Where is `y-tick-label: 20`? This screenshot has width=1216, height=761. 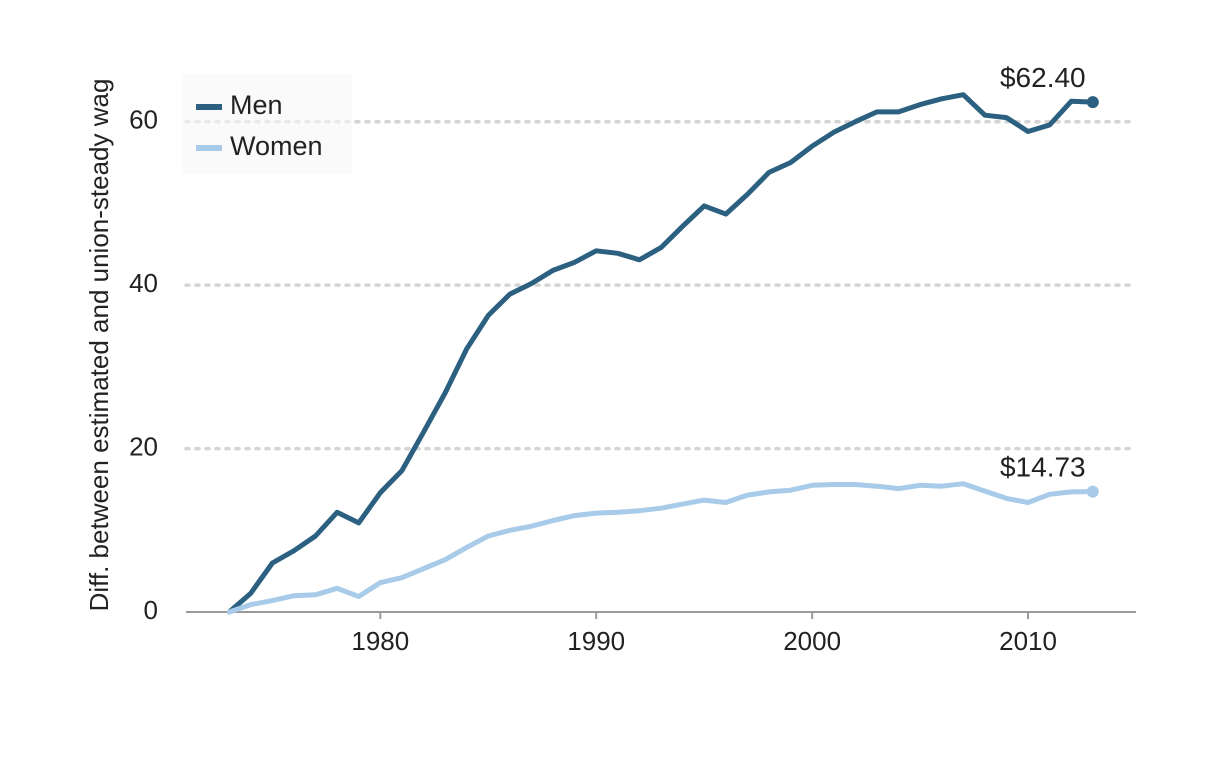 y-tick-label: 20 is located at coordinates (143, 446).